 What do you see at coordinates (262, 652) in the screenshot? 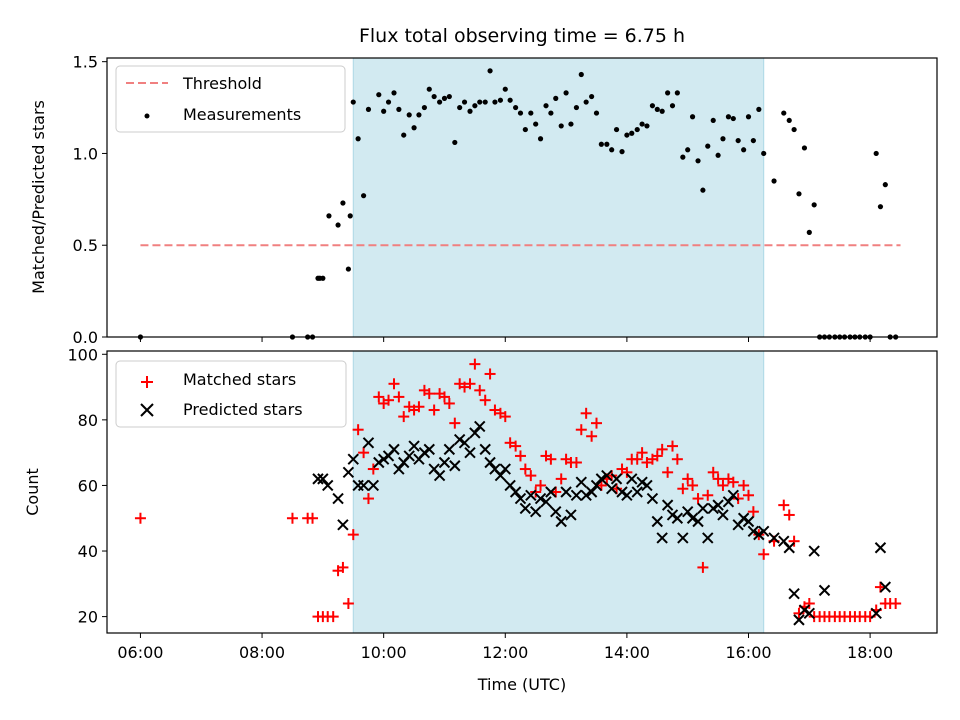
I see `bottom-x-tick-label: 08:00` at bounding box center [262, 652].